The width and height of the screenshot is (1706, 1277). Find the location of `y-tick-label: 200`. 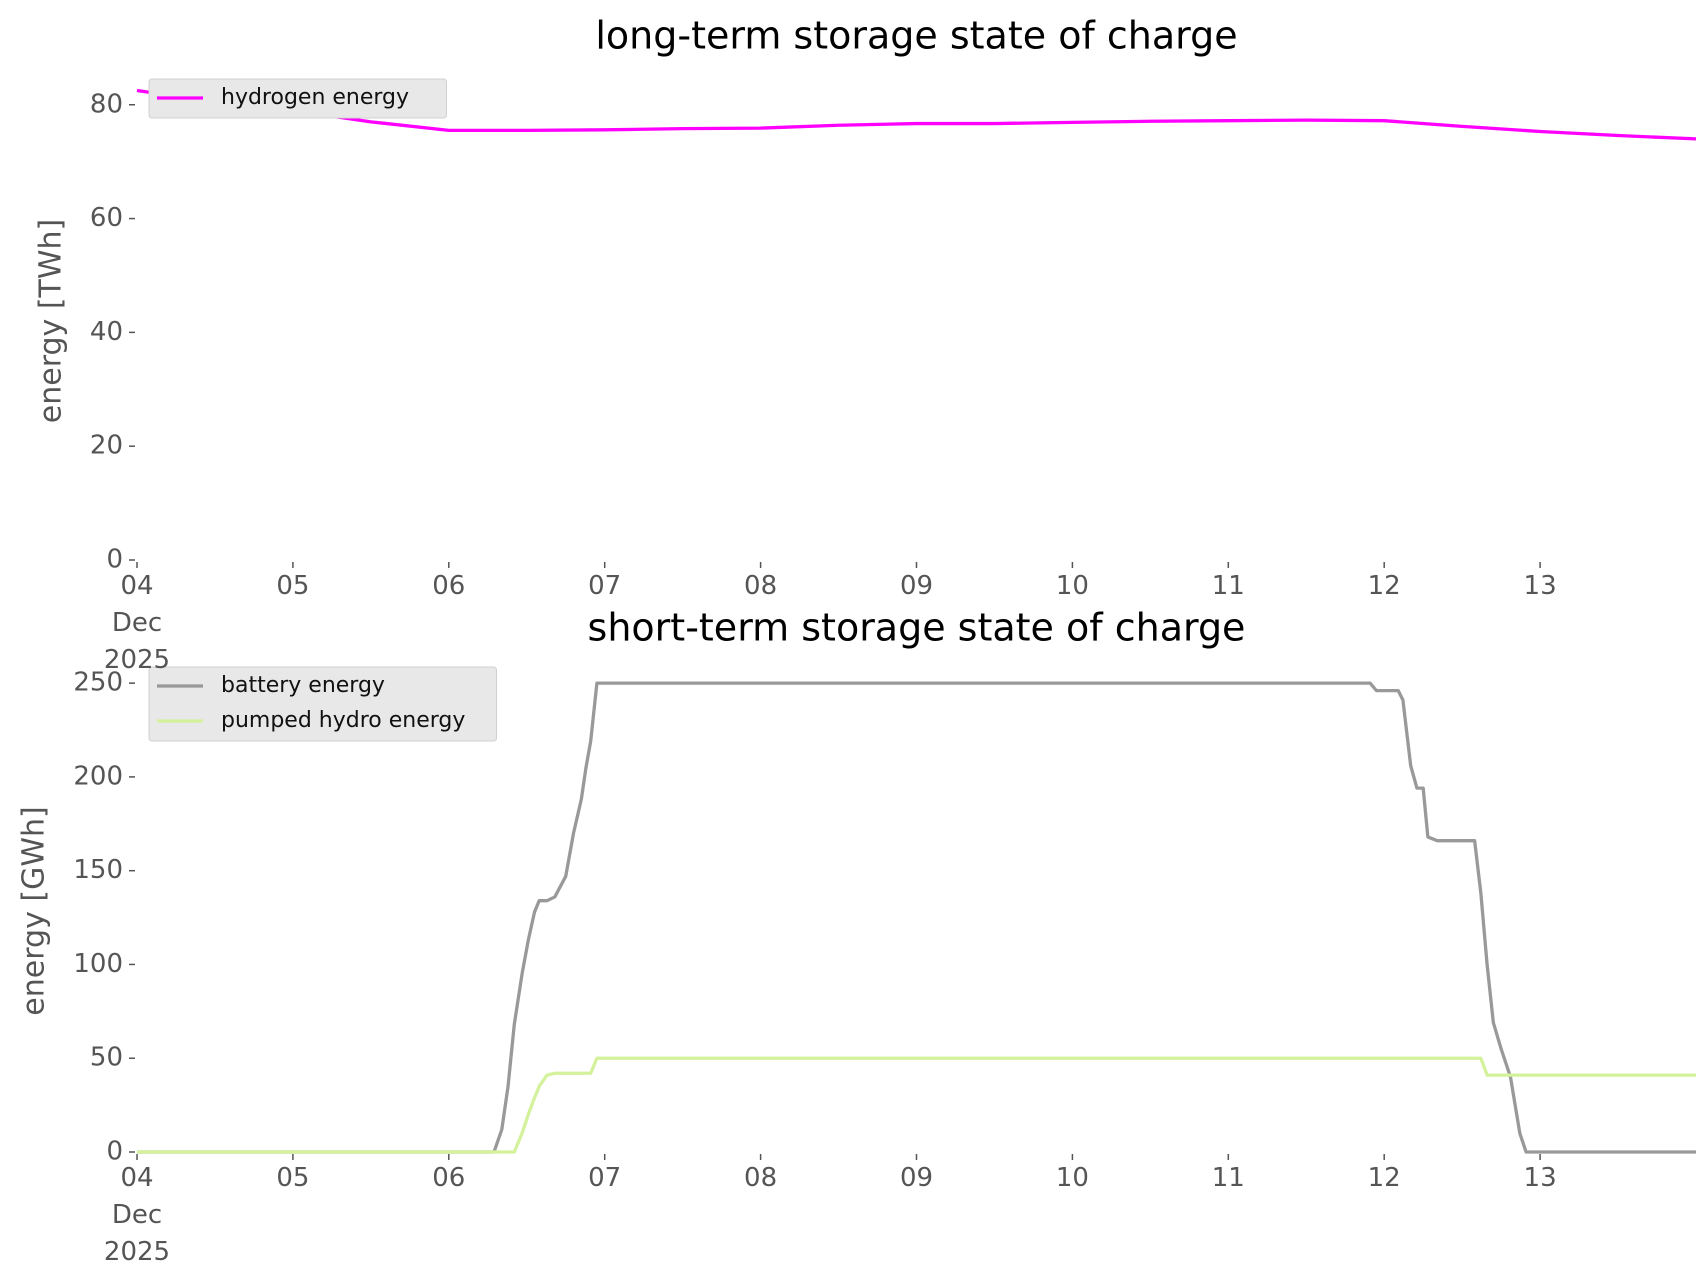

y-tick-label: 200 is located at coordinates (98, 776).